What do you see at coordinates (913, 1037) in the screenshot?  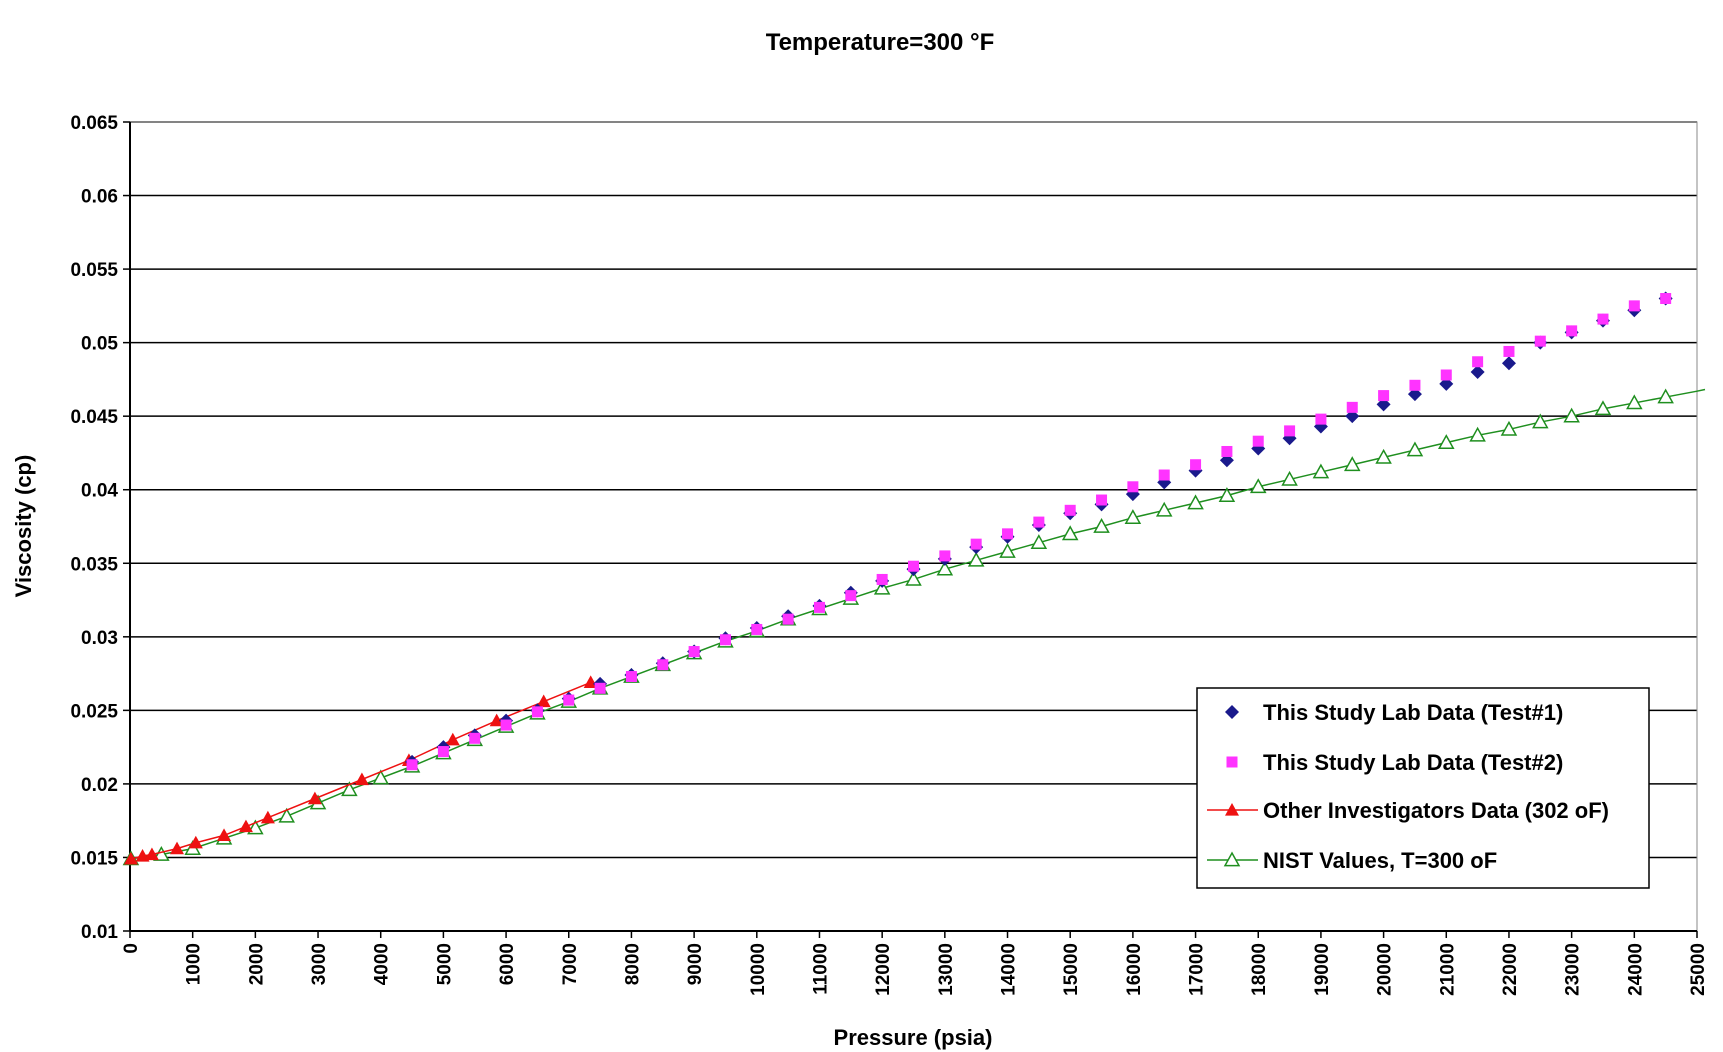 I see `x-axis-title: Pressure (psia)` at bounding box center [913, 1037].